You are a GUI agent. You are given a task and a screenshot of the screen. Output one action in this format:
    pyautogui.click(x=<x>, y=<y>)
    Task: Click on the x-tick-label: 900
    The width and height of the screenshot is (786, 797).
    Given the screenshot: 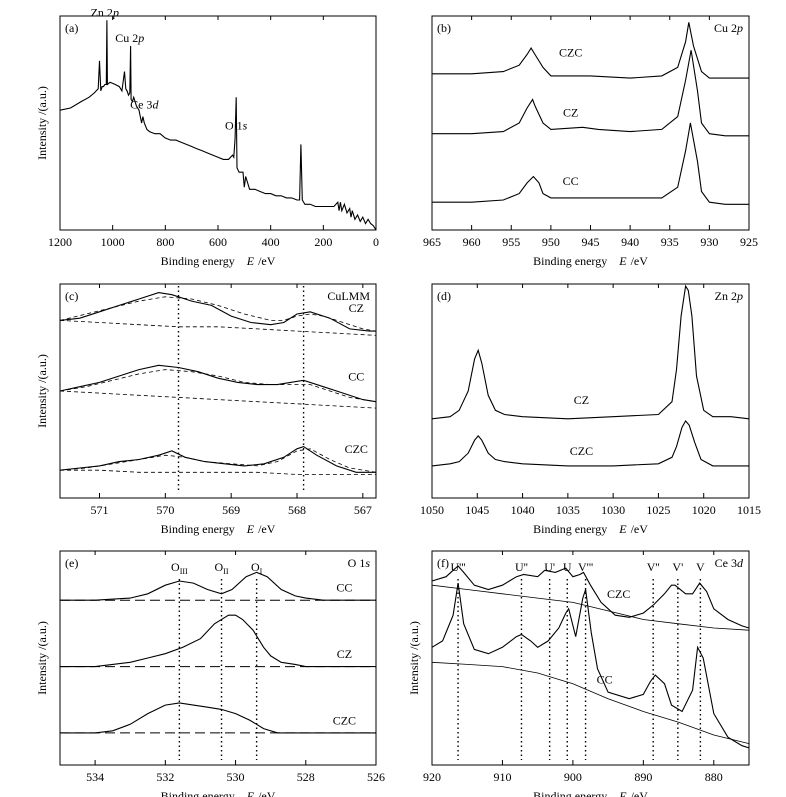 What is the action you would take?
    pyautogui.click(x=573, y=777)
    